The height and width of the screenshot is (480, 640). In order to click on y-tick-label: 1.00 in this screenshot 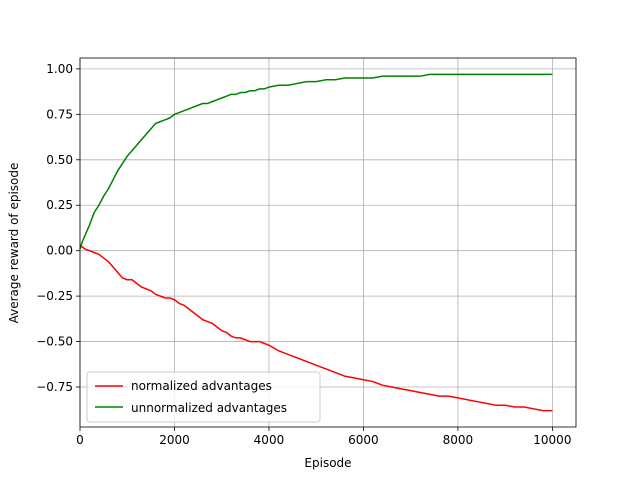, I will do `click(59, 69)`.